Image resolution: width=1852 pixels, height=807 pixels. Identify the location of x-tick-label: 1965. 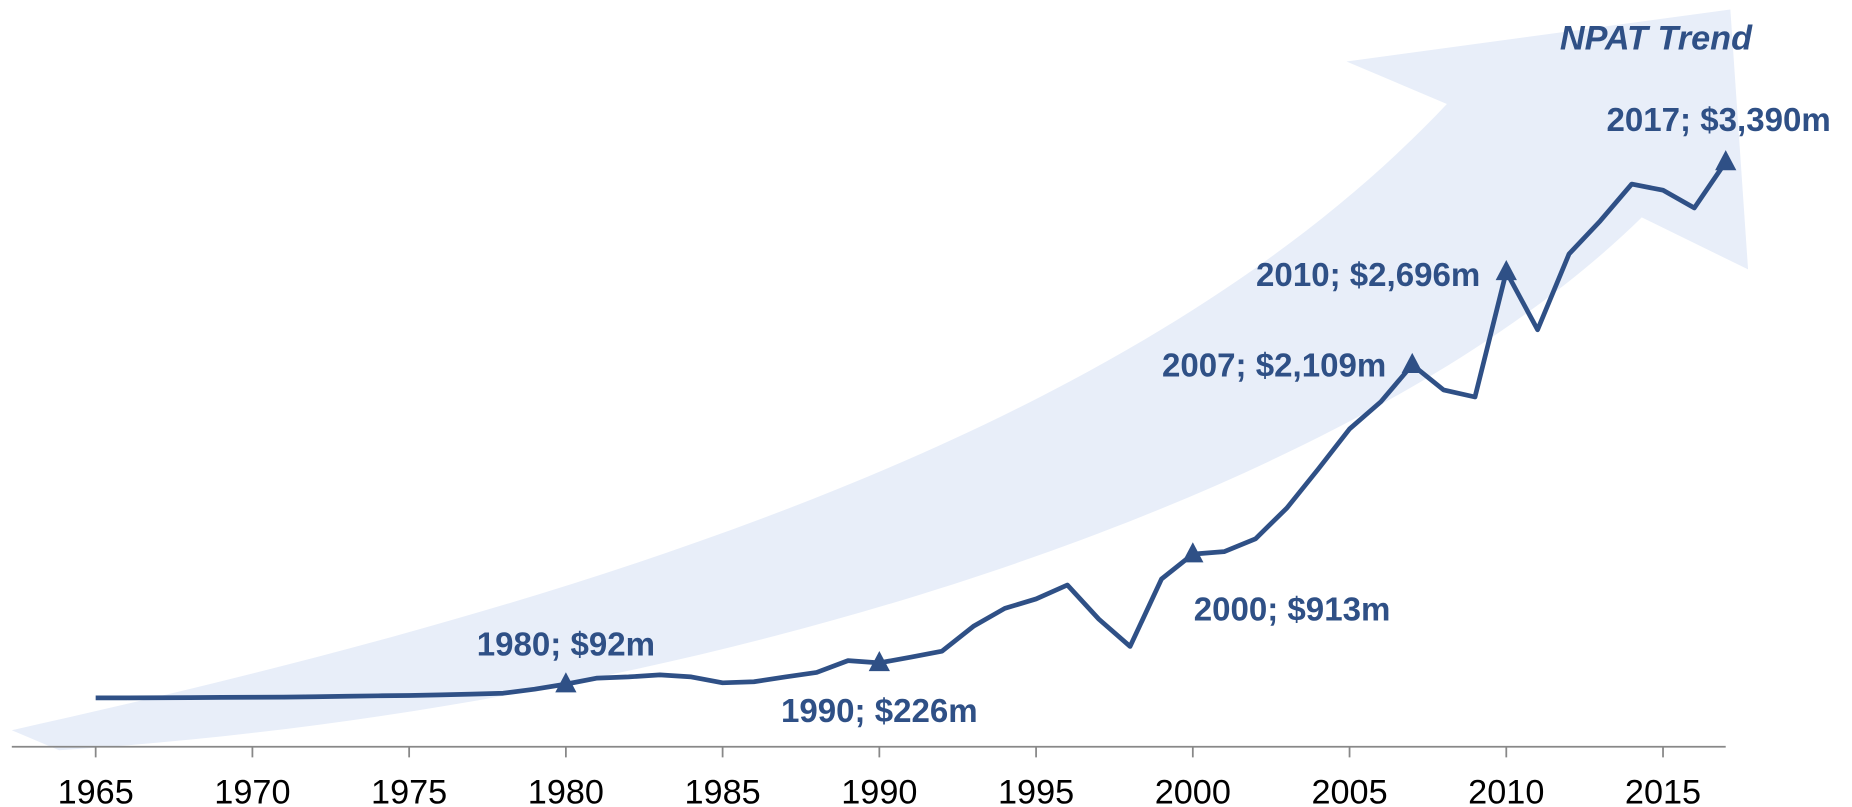
(96, 790).